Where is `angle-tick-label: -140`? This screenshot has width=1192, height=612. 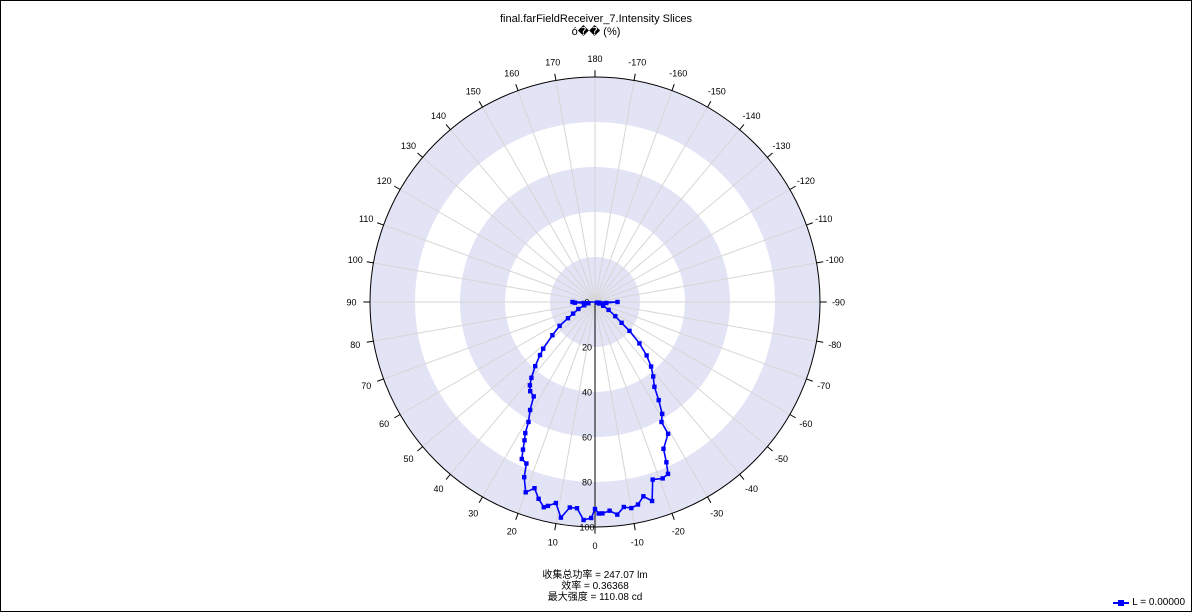 angle-tick-label: -140 is located at coordinates (751, 116).